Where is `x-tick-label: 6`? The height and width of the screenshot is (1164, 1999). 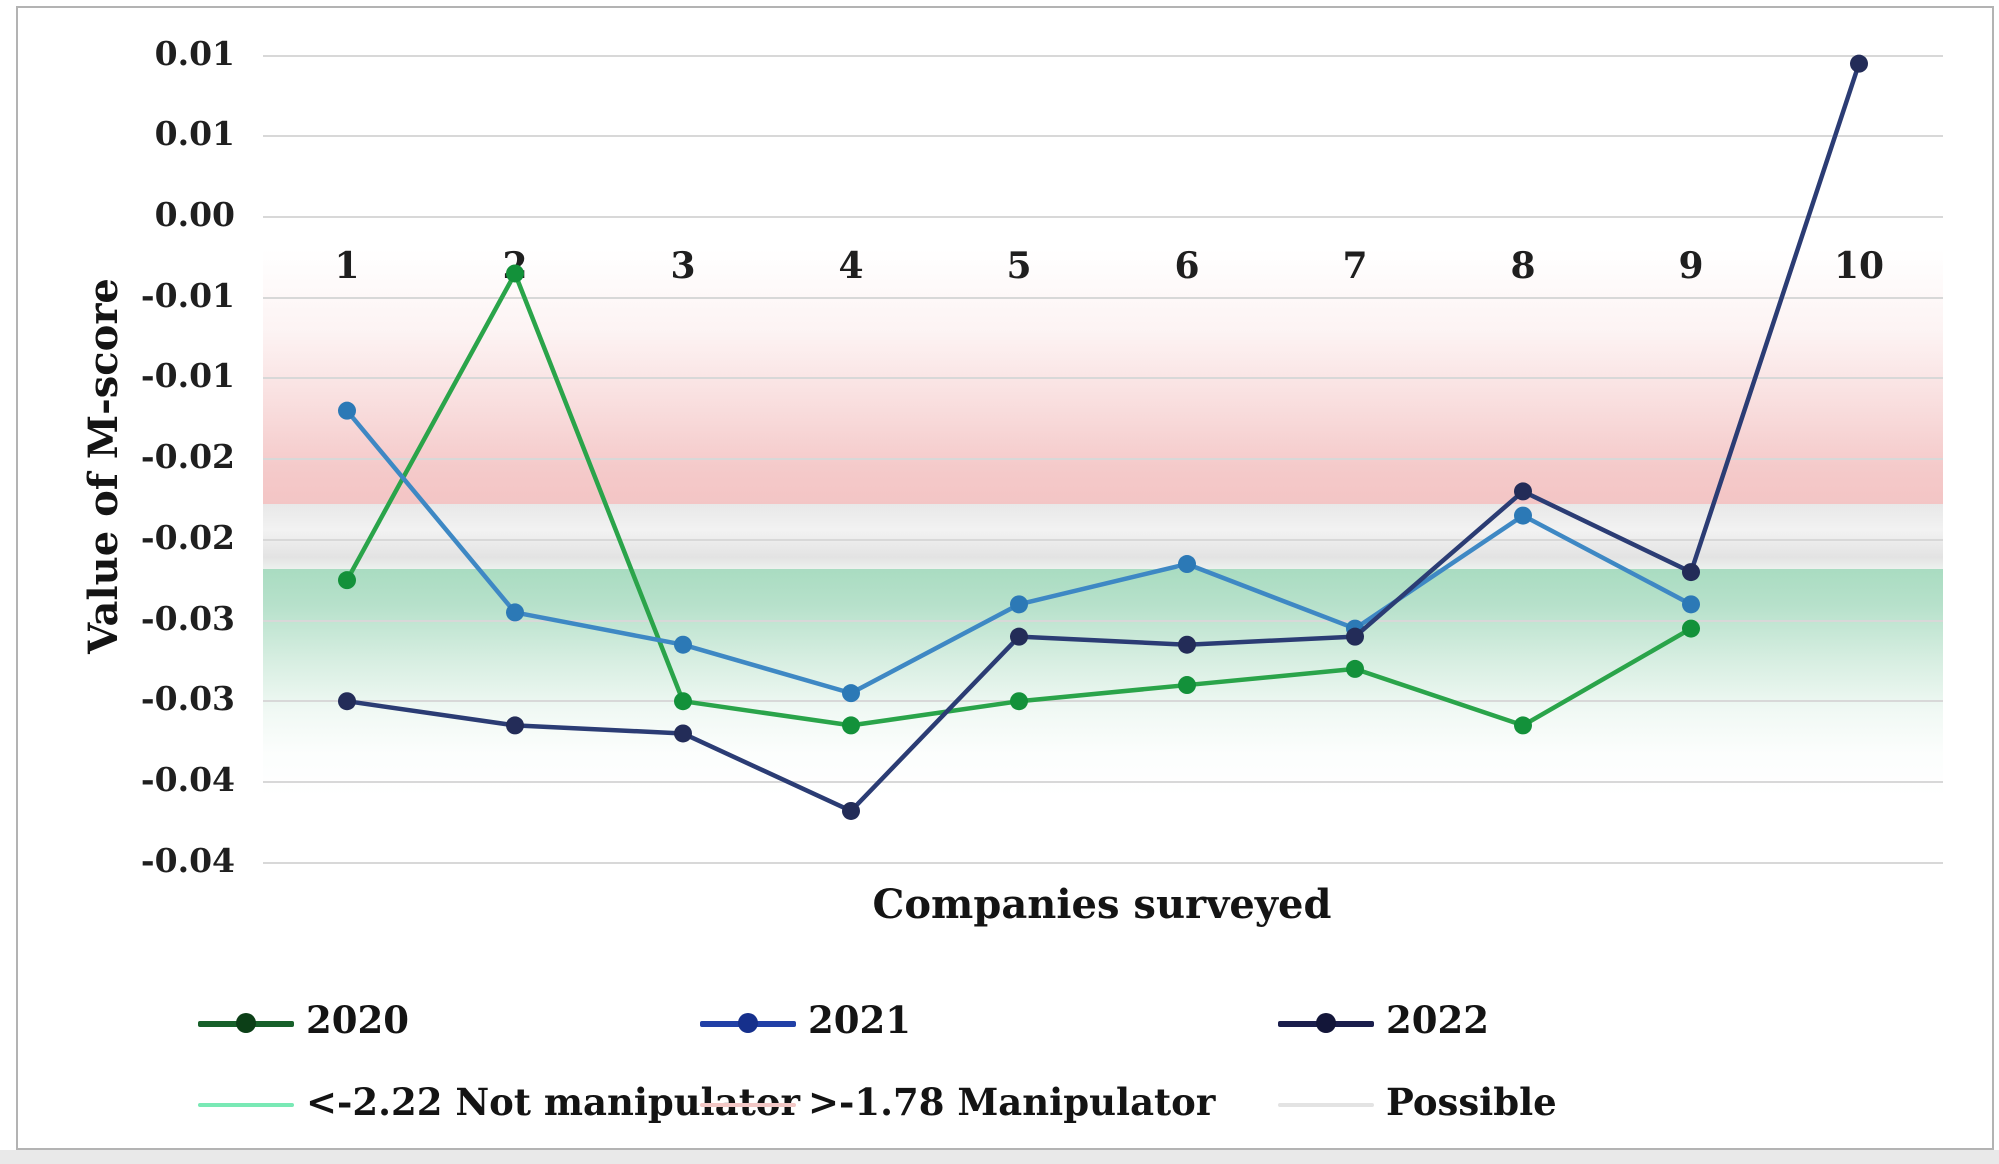
x-tick-label: 6 is located at coordinates (1187, 266).